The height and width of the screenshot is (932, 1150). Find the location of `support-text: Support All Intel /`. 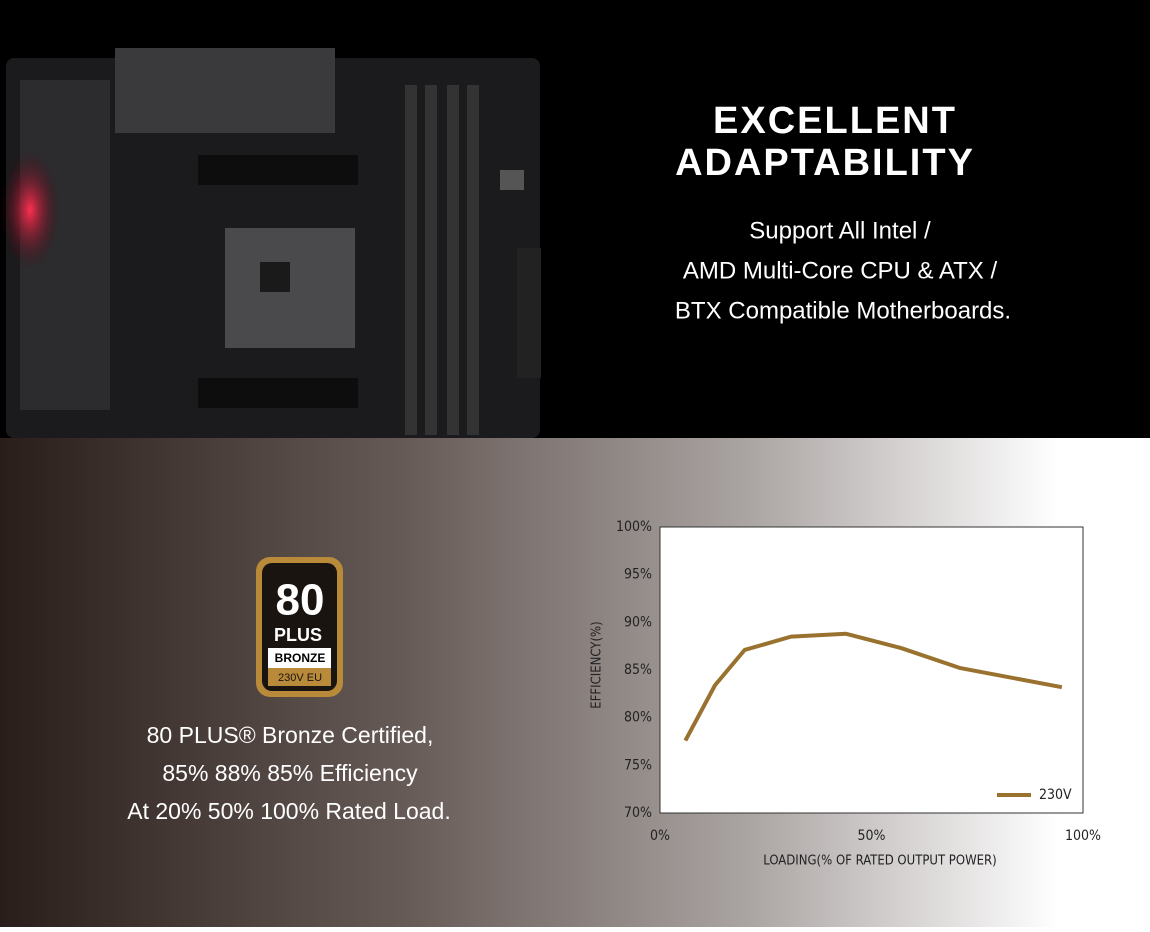

support-text: Support All Intel / is located at coordinates (840, 230).